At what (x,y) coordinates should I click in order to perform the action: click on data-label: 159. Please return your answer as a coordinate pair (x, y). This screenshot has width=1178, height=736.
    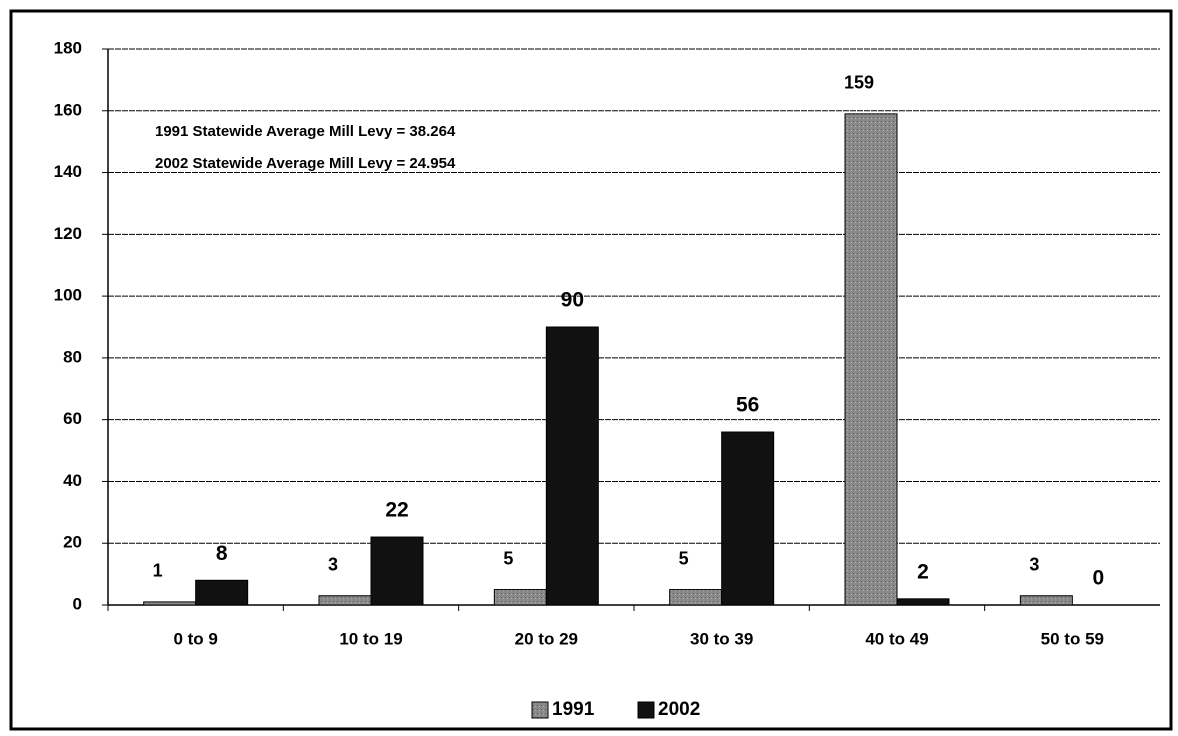
    Looking at the image, I should click on (859, 83).